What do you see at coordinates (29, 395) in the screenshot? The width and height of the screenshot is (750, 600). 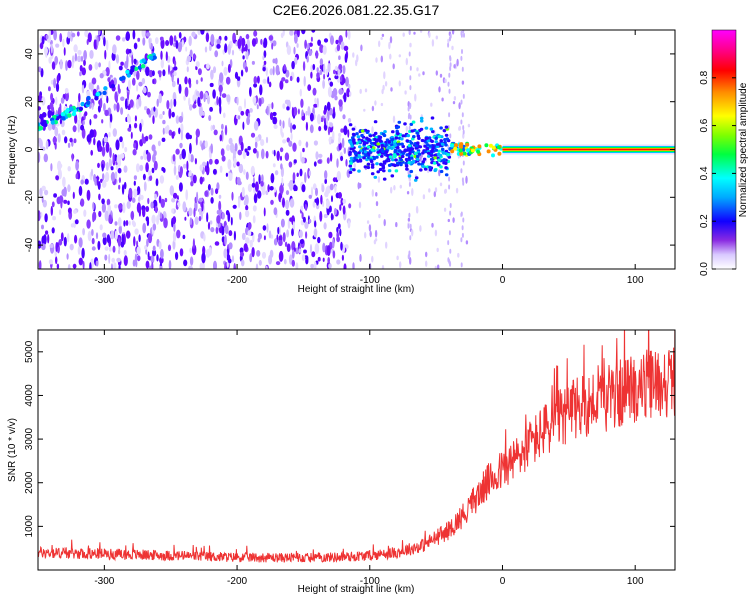 I see `snr-y-tick-label: 4000` at bounding box center [29, 395].